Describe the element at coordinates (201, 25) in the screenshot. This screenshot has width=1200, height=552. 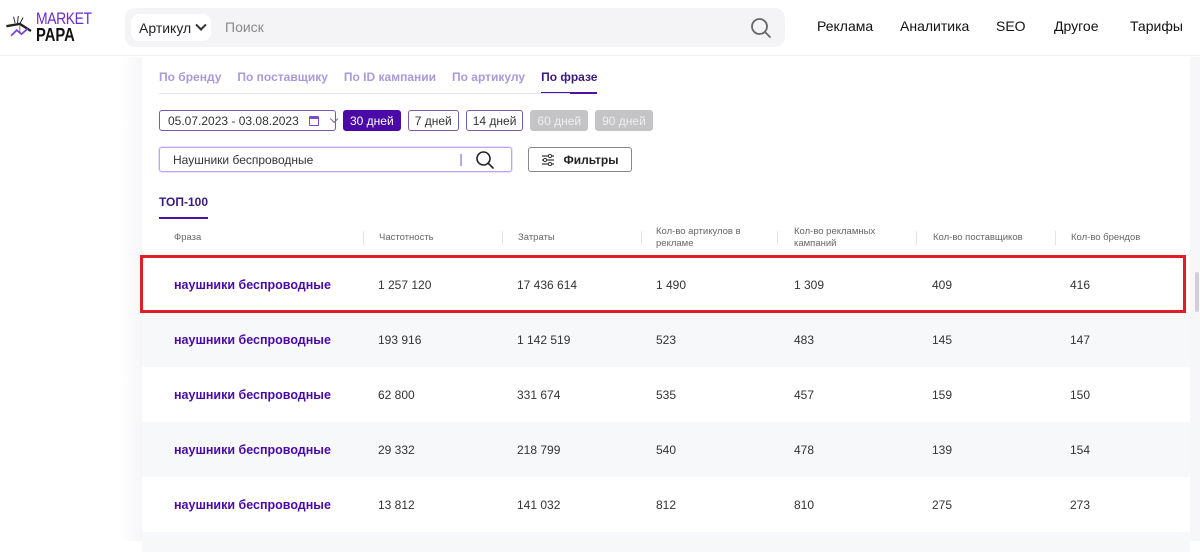
I see `chevron-down-icon` at that location.